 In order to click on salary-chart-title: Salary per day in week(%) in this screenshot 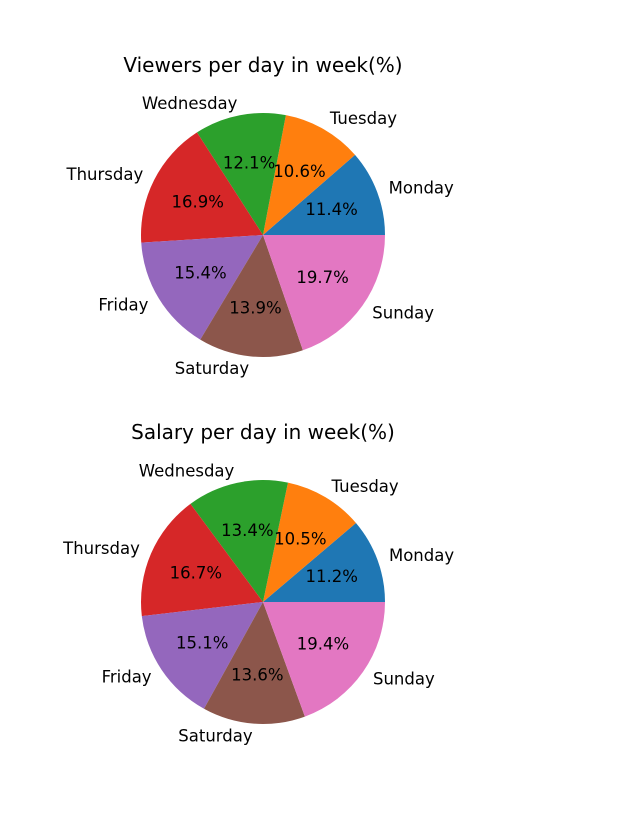, I will do `click(263, 432)`.